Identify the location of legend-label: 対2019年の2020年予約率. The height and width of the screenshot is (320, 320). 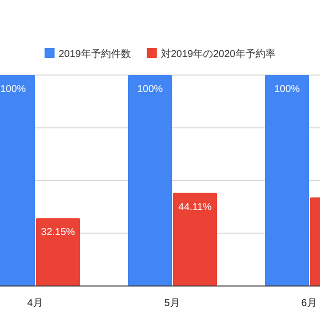
(218, 54).